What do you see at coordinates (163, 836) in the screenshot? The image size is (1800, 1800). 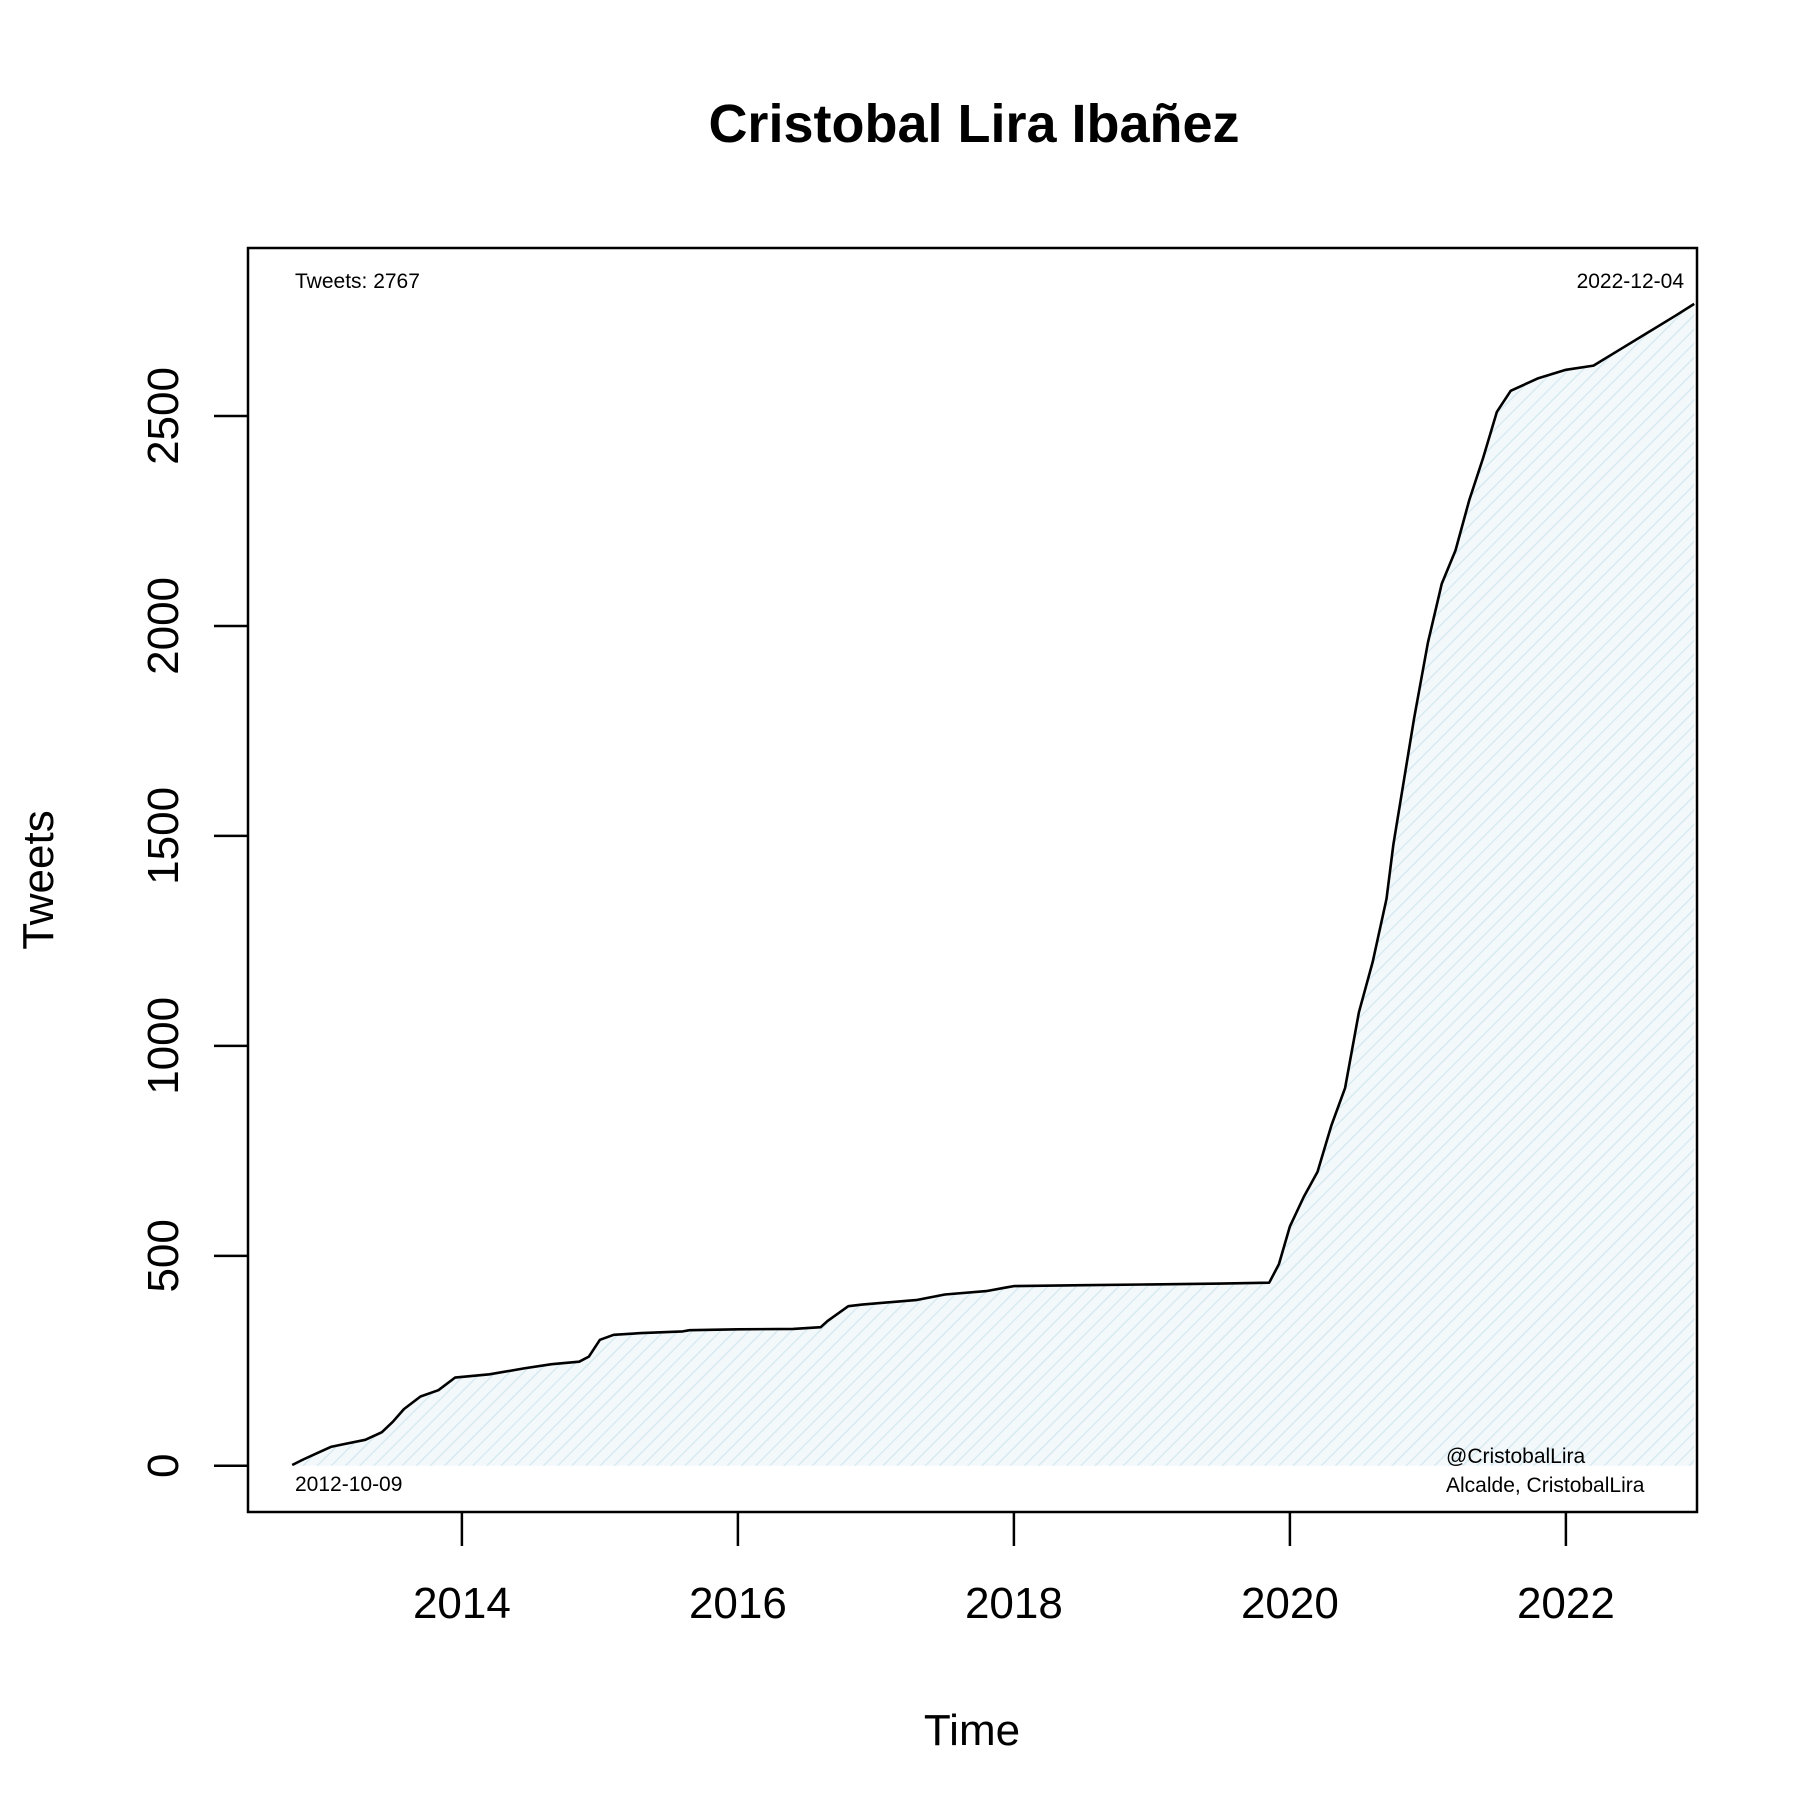 I see `y-tick-label: 1500` at bounding box center [163, 836].